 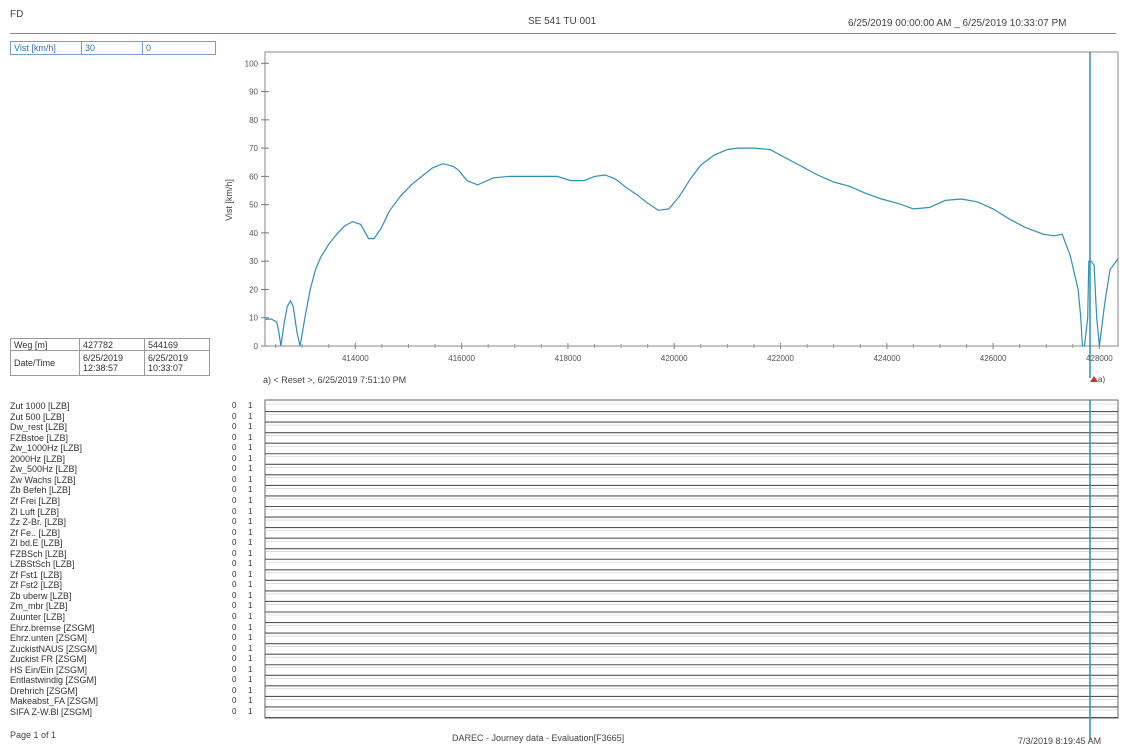 I want to click on x-tick-label: 420000, so click(x=674, y=358).